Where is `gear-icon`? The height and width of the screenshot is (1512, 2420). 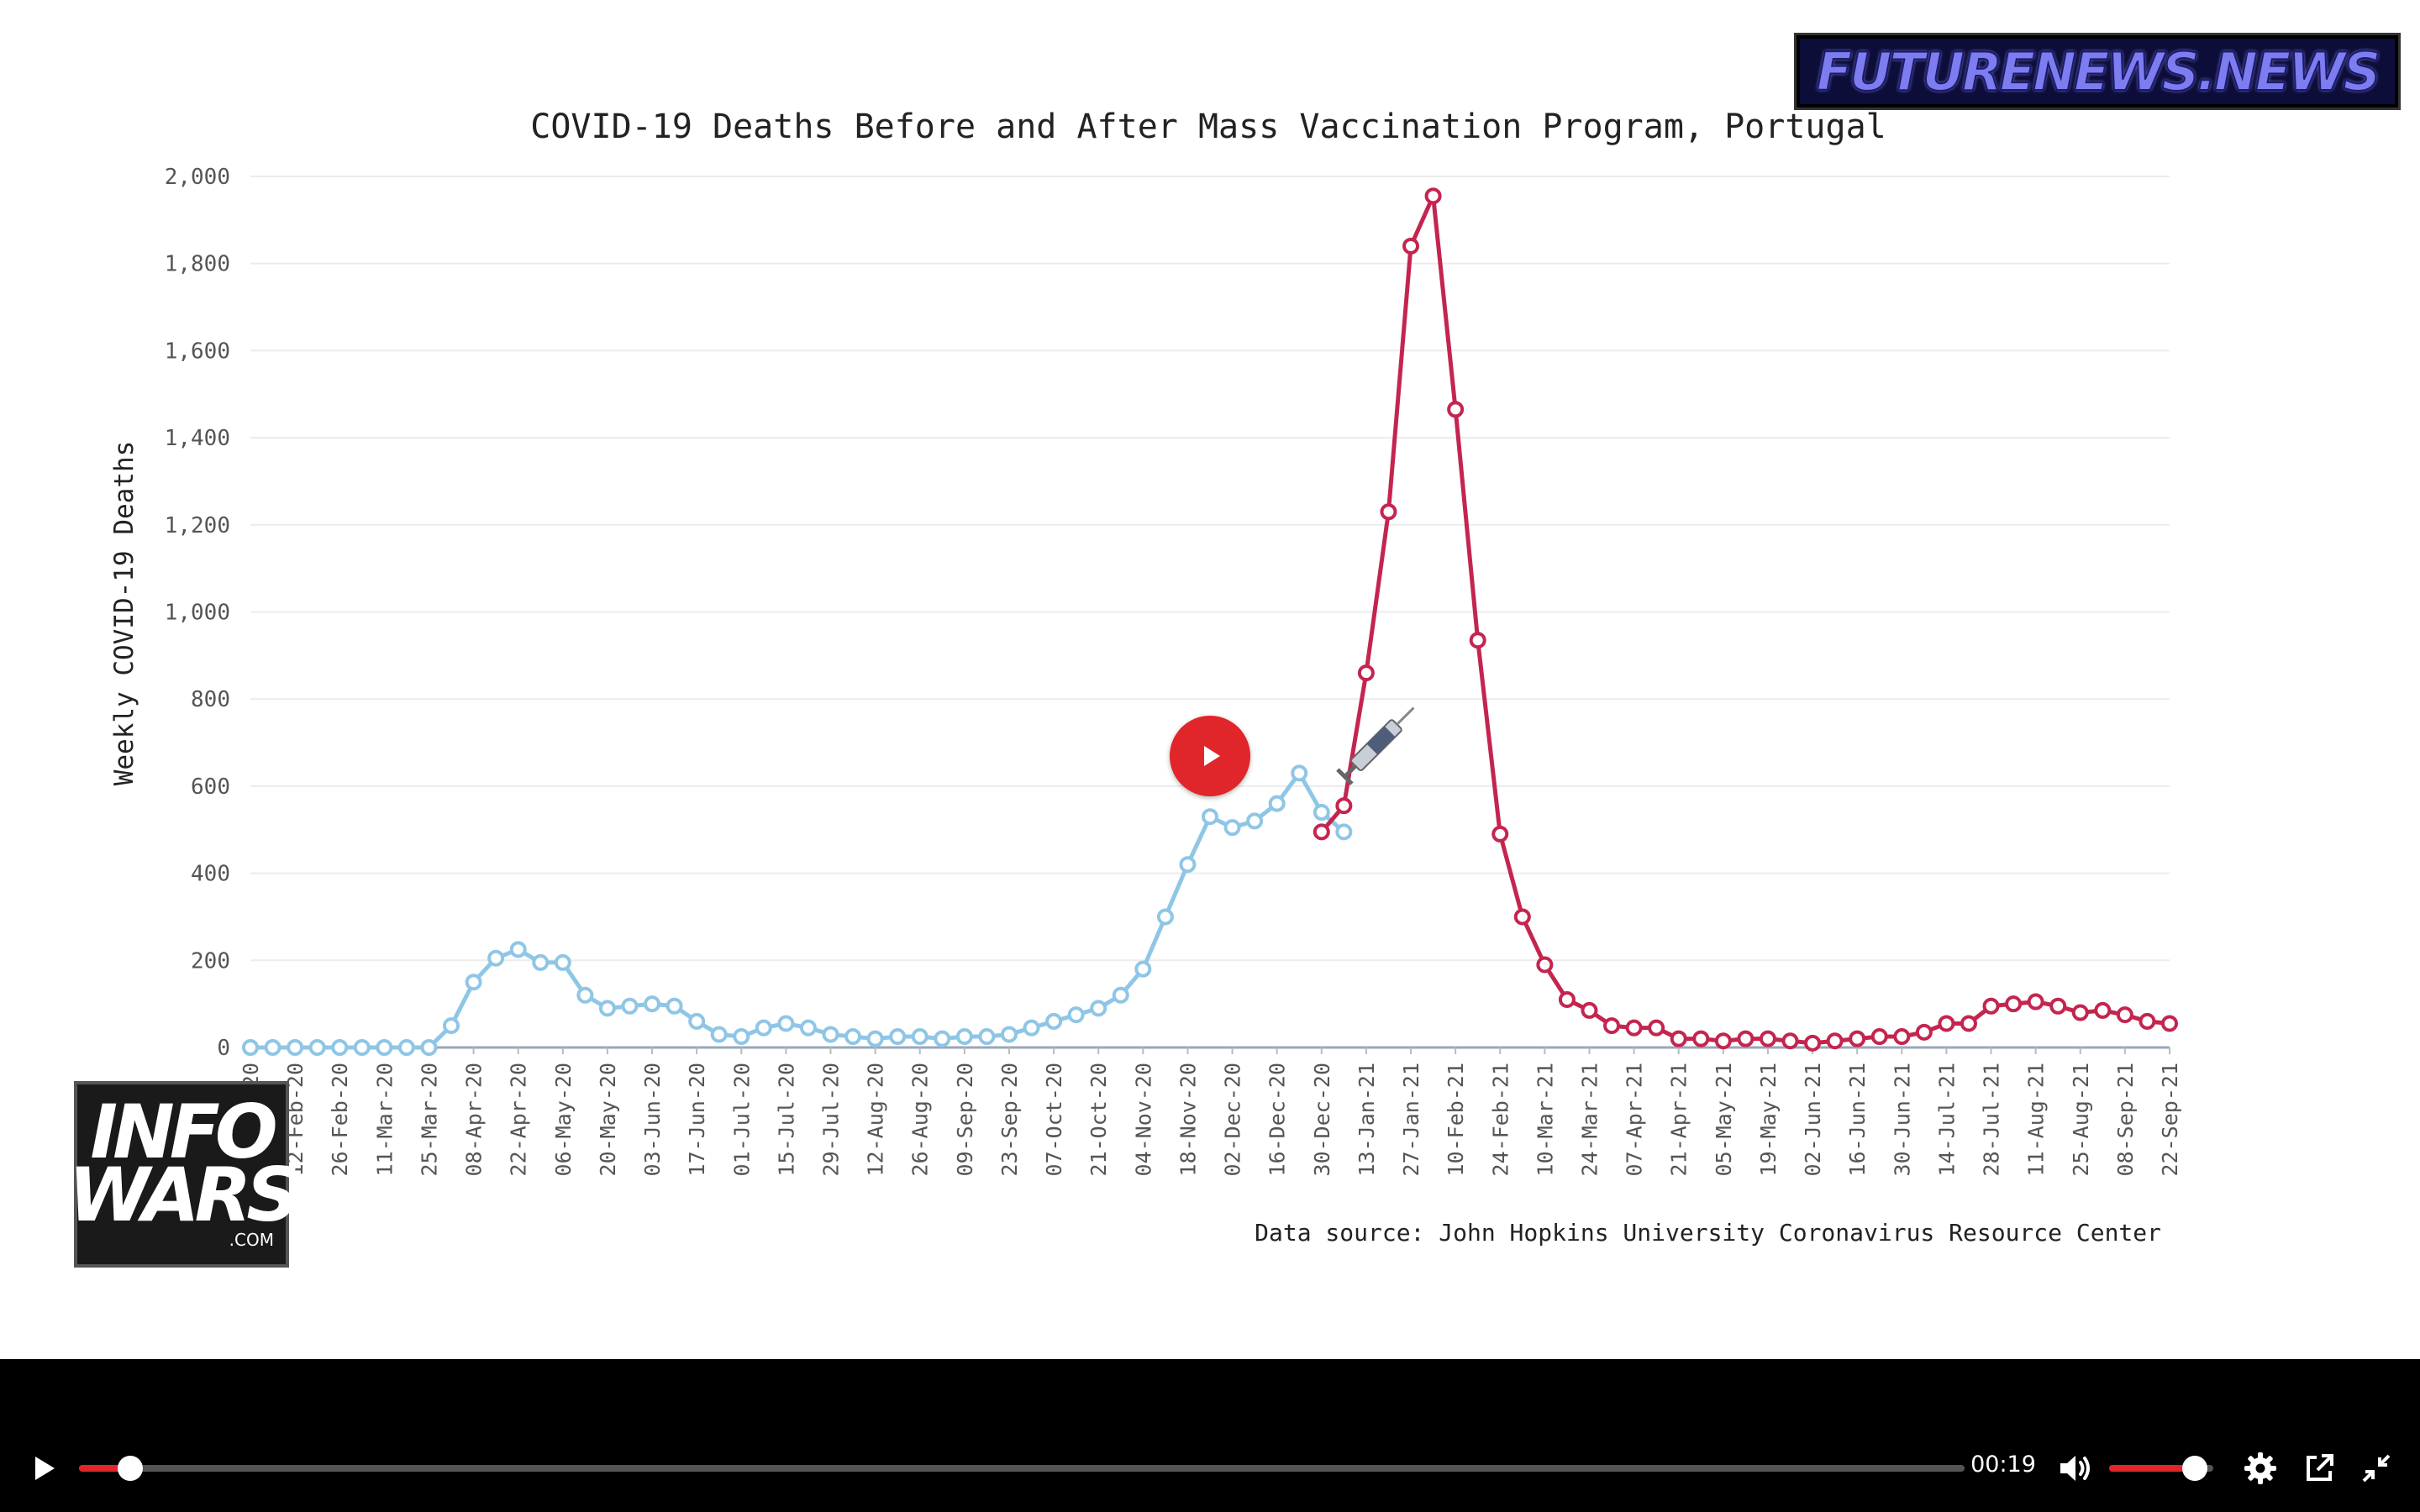 gear-icon is located at coordinates (2260, 1468).